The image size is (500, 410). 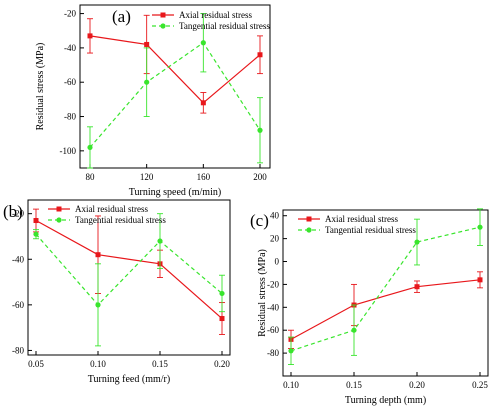 I want to click on x-tick-label: 0.05, so click(x=36, y=364).